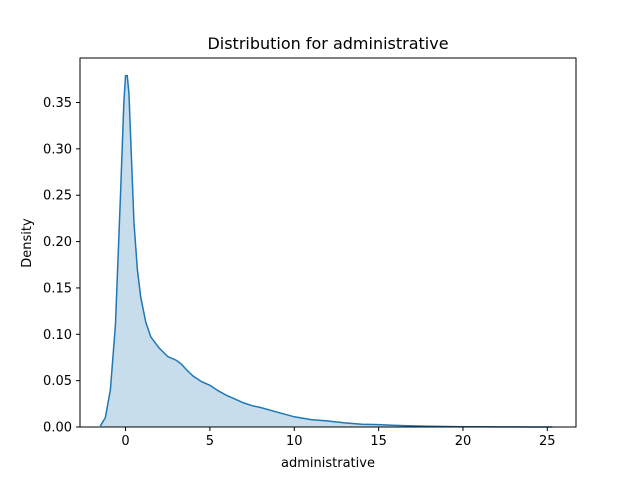 The width and height of the screenshot is (640, 480). What do you see at coordinates (327, 43) in the screenshot?
I see `chart-title: Distribution for administrative` at bounding box center [327, 43].